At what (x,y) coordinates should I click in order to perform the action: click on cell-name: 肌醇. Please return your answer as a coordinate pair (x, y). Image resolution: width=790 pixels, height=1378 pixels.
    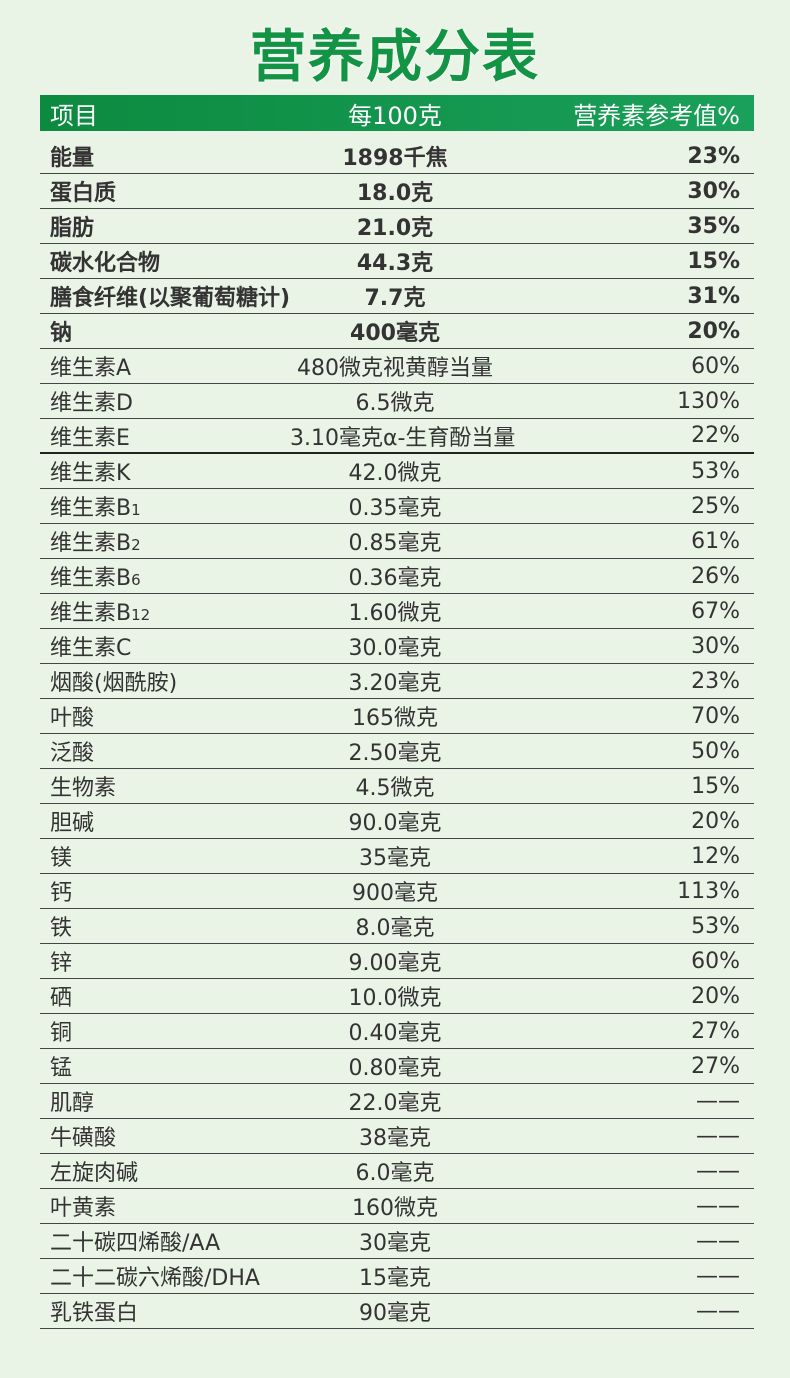
    Looking at the image, I should click on (165, 1101).